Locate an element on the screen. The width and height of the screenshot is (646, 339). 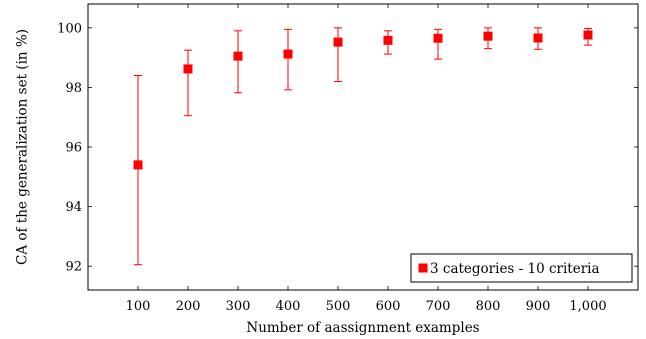
legend-marker is located at coordinates (423, 268).